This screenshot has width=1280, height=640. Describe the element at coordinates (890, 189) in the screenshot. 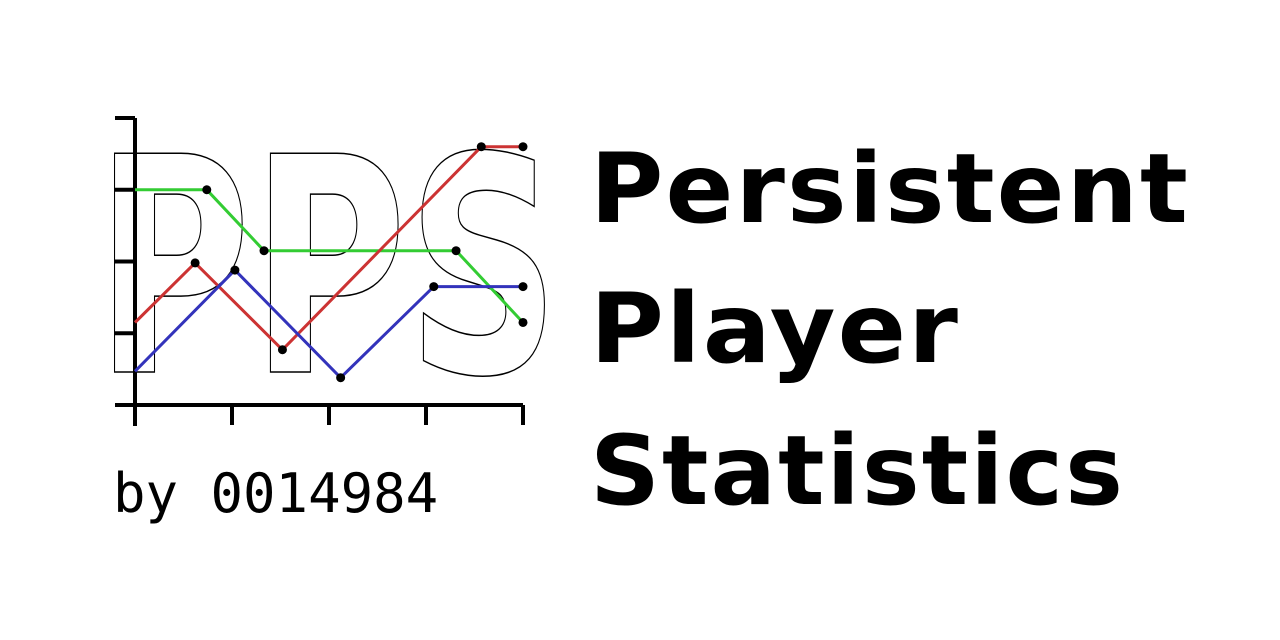

I see `title-line-1: Persistent` at that location.